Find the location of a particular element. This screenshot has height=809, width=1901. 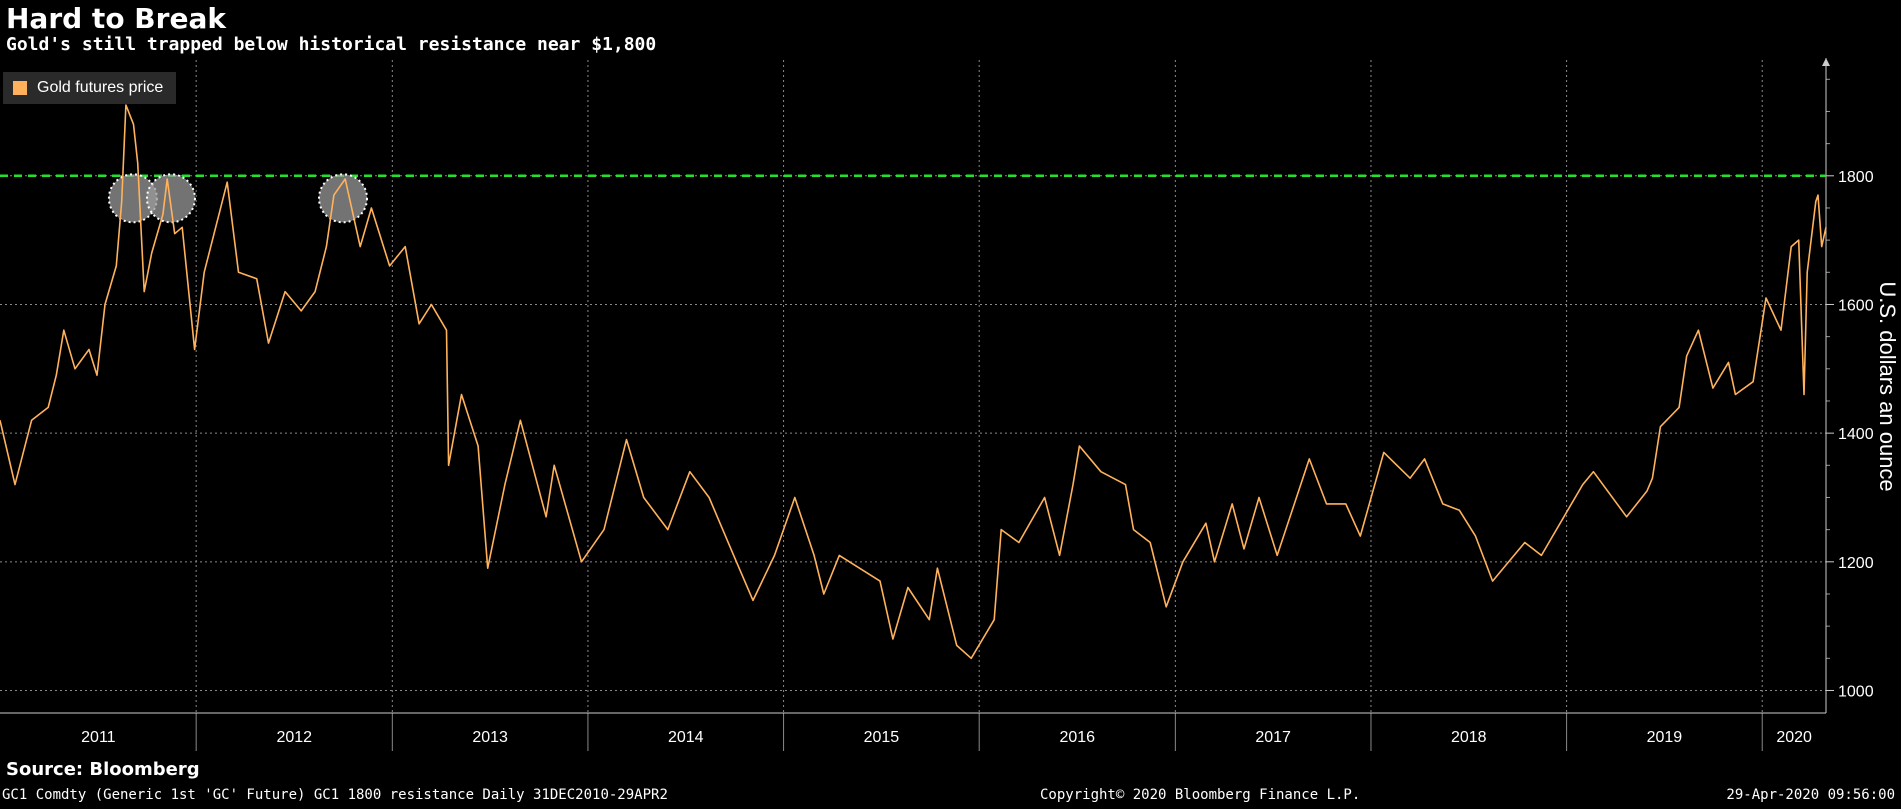

y-tick-label: 1800 is located at coordinates (1856, 177).